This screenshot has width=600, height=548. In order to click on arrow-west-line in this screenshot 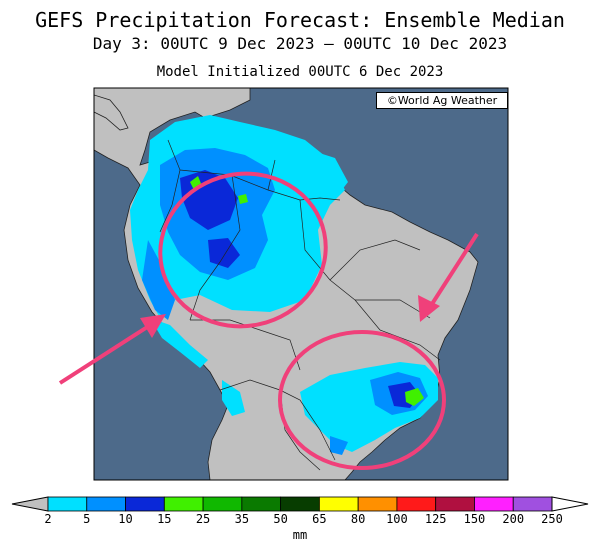, I will do `click(106, 353)`.